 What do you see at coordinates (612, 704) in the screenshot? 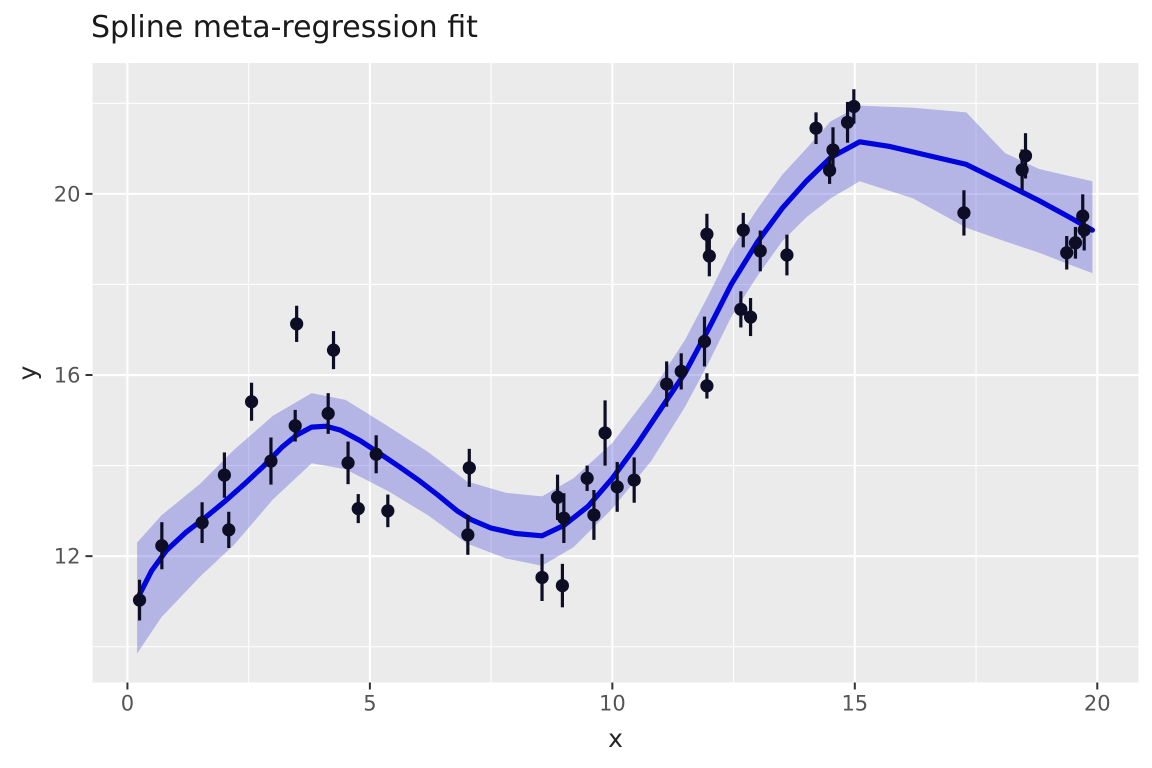
I see `x-tick-label: 10` at bounding box center [612, 704].